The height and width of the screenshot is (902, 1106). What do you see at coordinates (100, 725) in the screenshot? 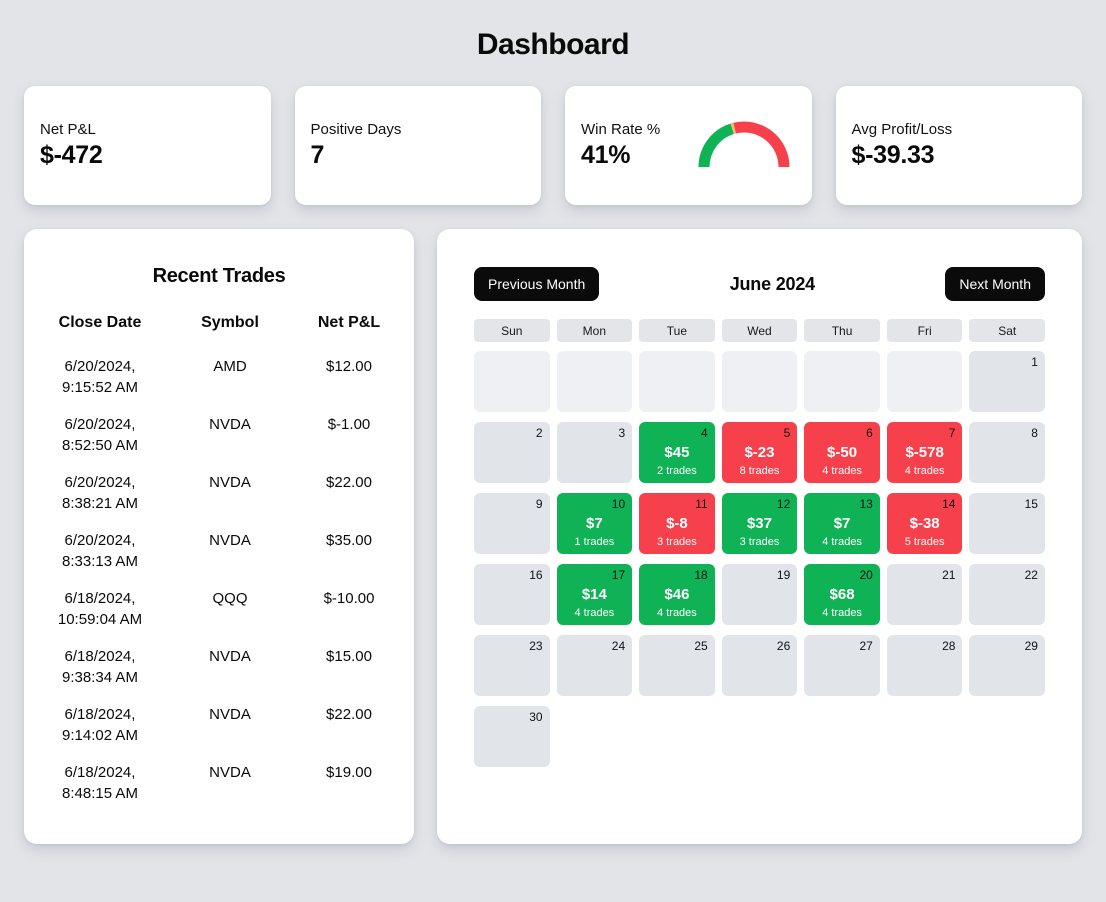
I see `trade-close-date: 6/18/2024, 9:14:02 AM` at bounding box center [100, 725].